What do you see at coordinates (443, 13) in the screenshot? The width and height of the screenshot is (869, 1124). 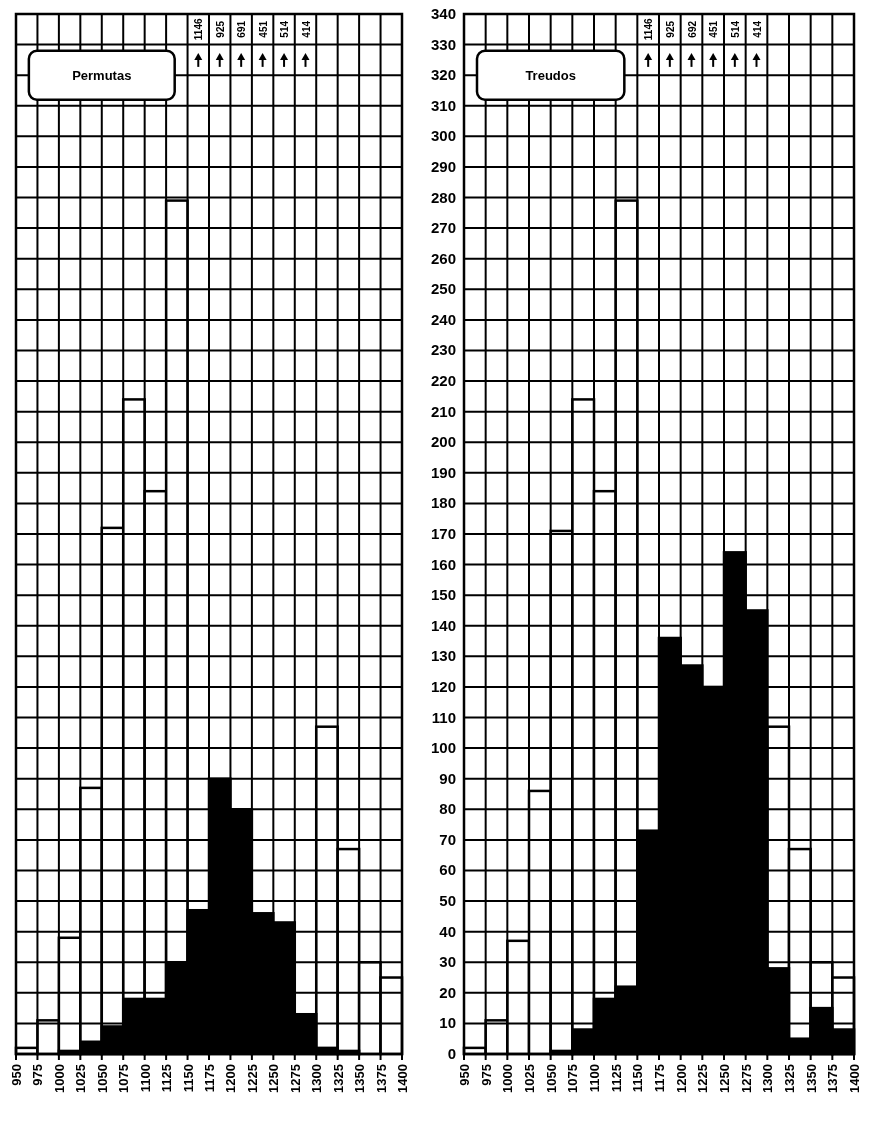 I see `y-tick-label: 340` at bounding box center [443, 13].